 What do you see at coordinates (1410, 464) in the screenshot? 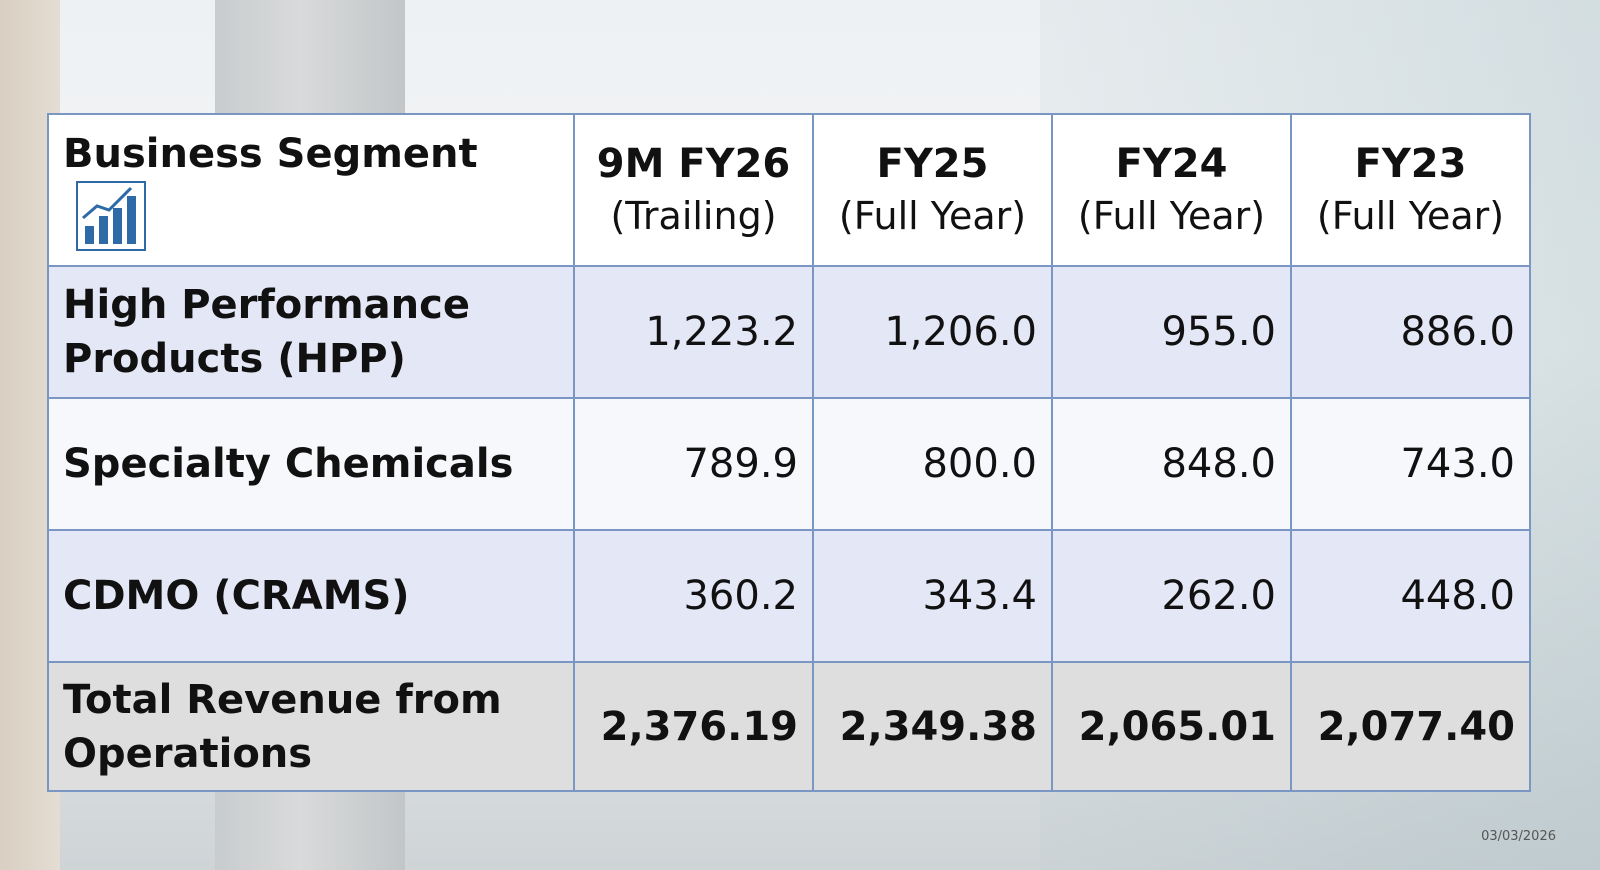
I see `value-cell: 743.0` at bounding box center [1410, 464].